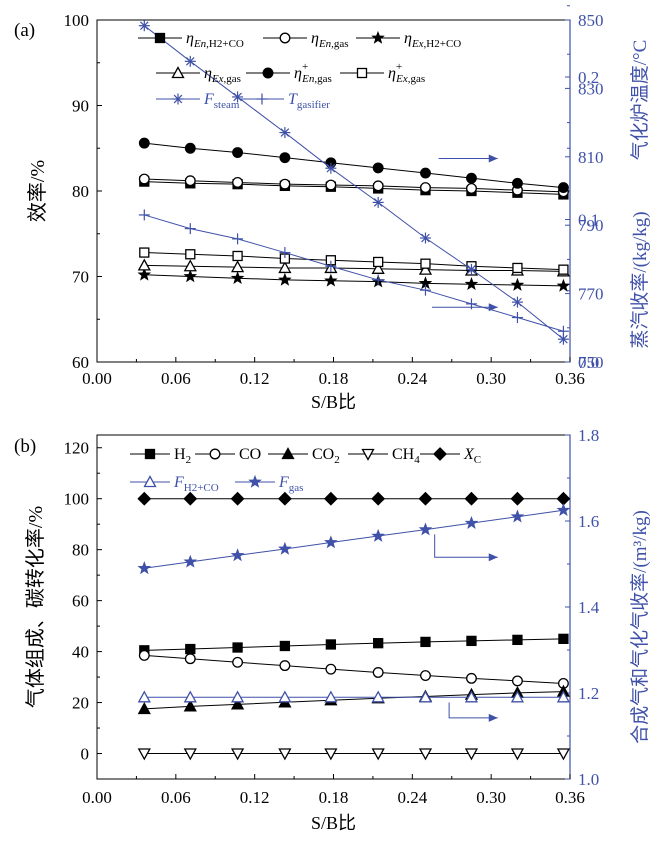 The height and width of the screenshot is (842, 663). Describe the element at coordinates (378, 37) in the screenshot. I see `legend-marker-eta_ex_h2co` at that location.